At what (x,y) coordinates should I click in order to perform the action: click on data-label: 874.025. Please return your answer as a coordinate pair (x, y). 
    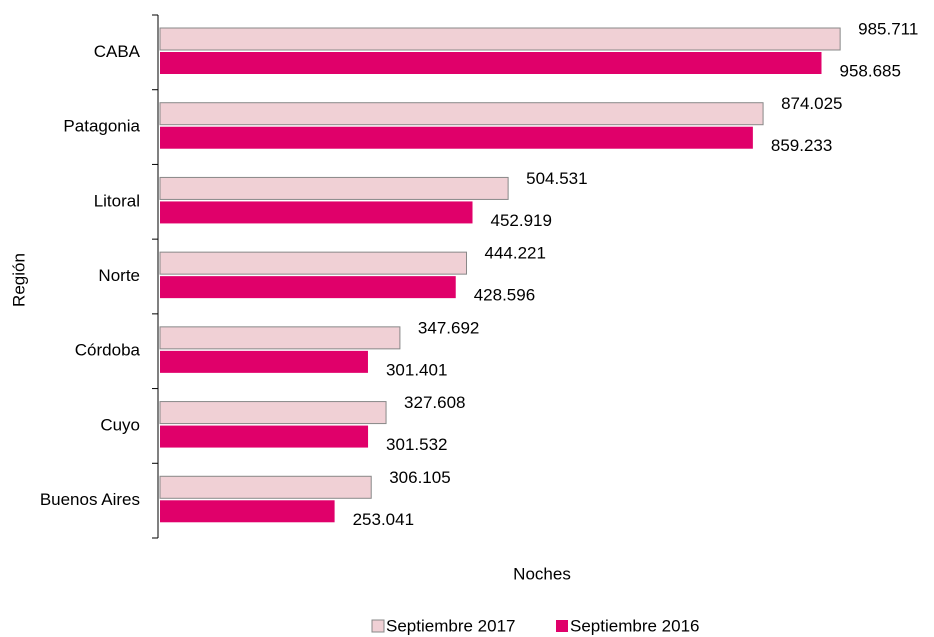
    Looking at the image, I should click on (811, 103).